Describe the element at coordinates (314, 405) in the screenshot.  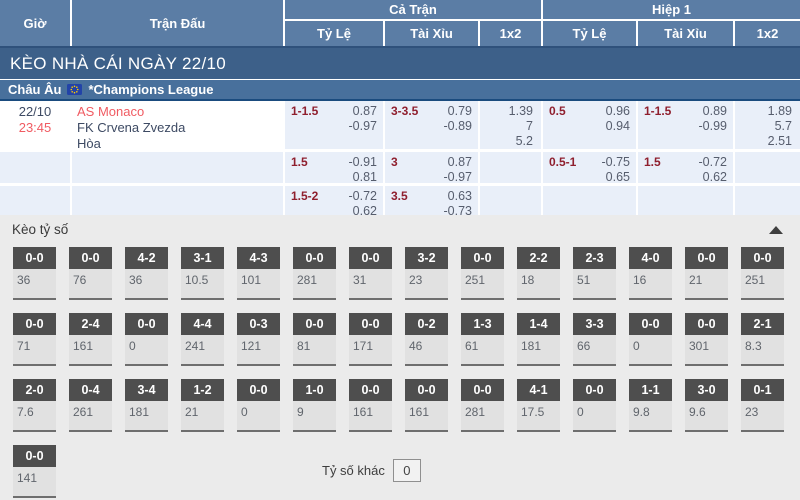
I see `score-bet-cell: 1-0 9` at that location.